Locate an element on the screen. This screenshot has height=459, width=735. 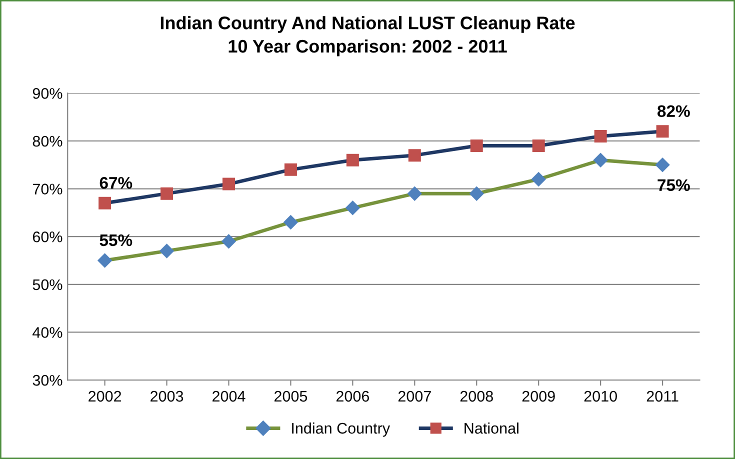
y-tick-label: 30% is located at coordinates (47, 380).